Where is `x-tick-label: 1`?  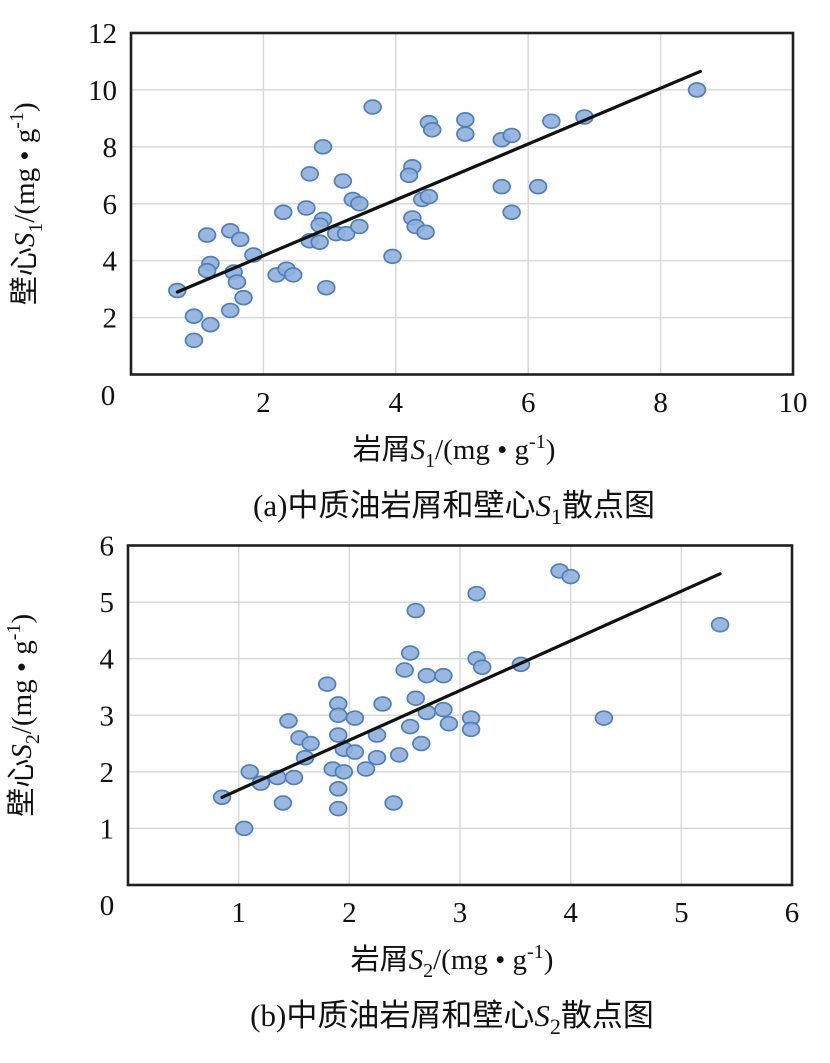
x-tick-label: 1 is located at coordinates (238, 913).